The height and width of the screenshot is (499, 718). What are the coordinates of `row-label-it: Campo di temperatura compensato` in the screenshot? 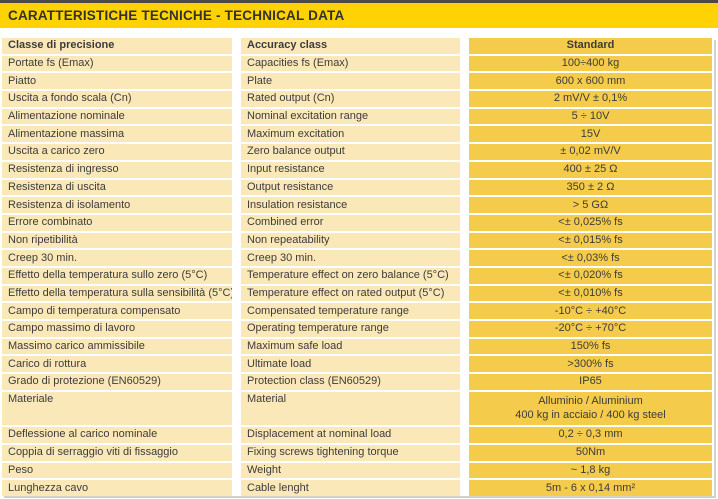 It's located at (117, 311).